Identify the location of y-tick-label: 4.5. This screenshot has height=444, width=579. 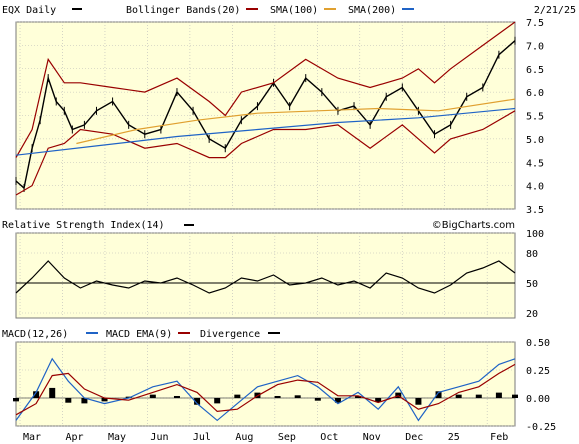
(535, 163).